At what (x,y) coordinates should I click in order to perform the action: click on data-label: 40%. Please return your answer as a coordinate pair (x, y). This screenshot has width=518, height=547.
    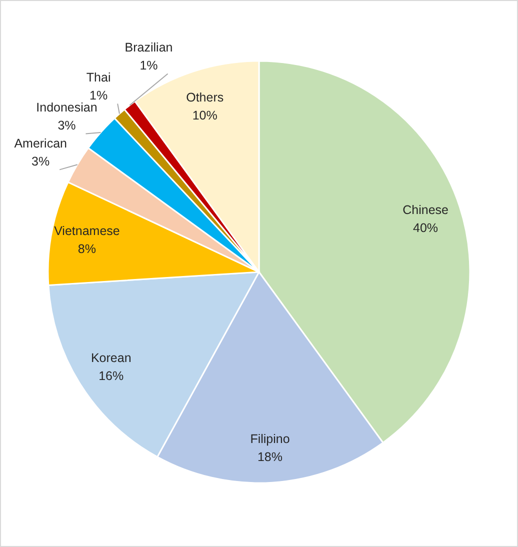
    Looking at the image, I should click on (425, 227).